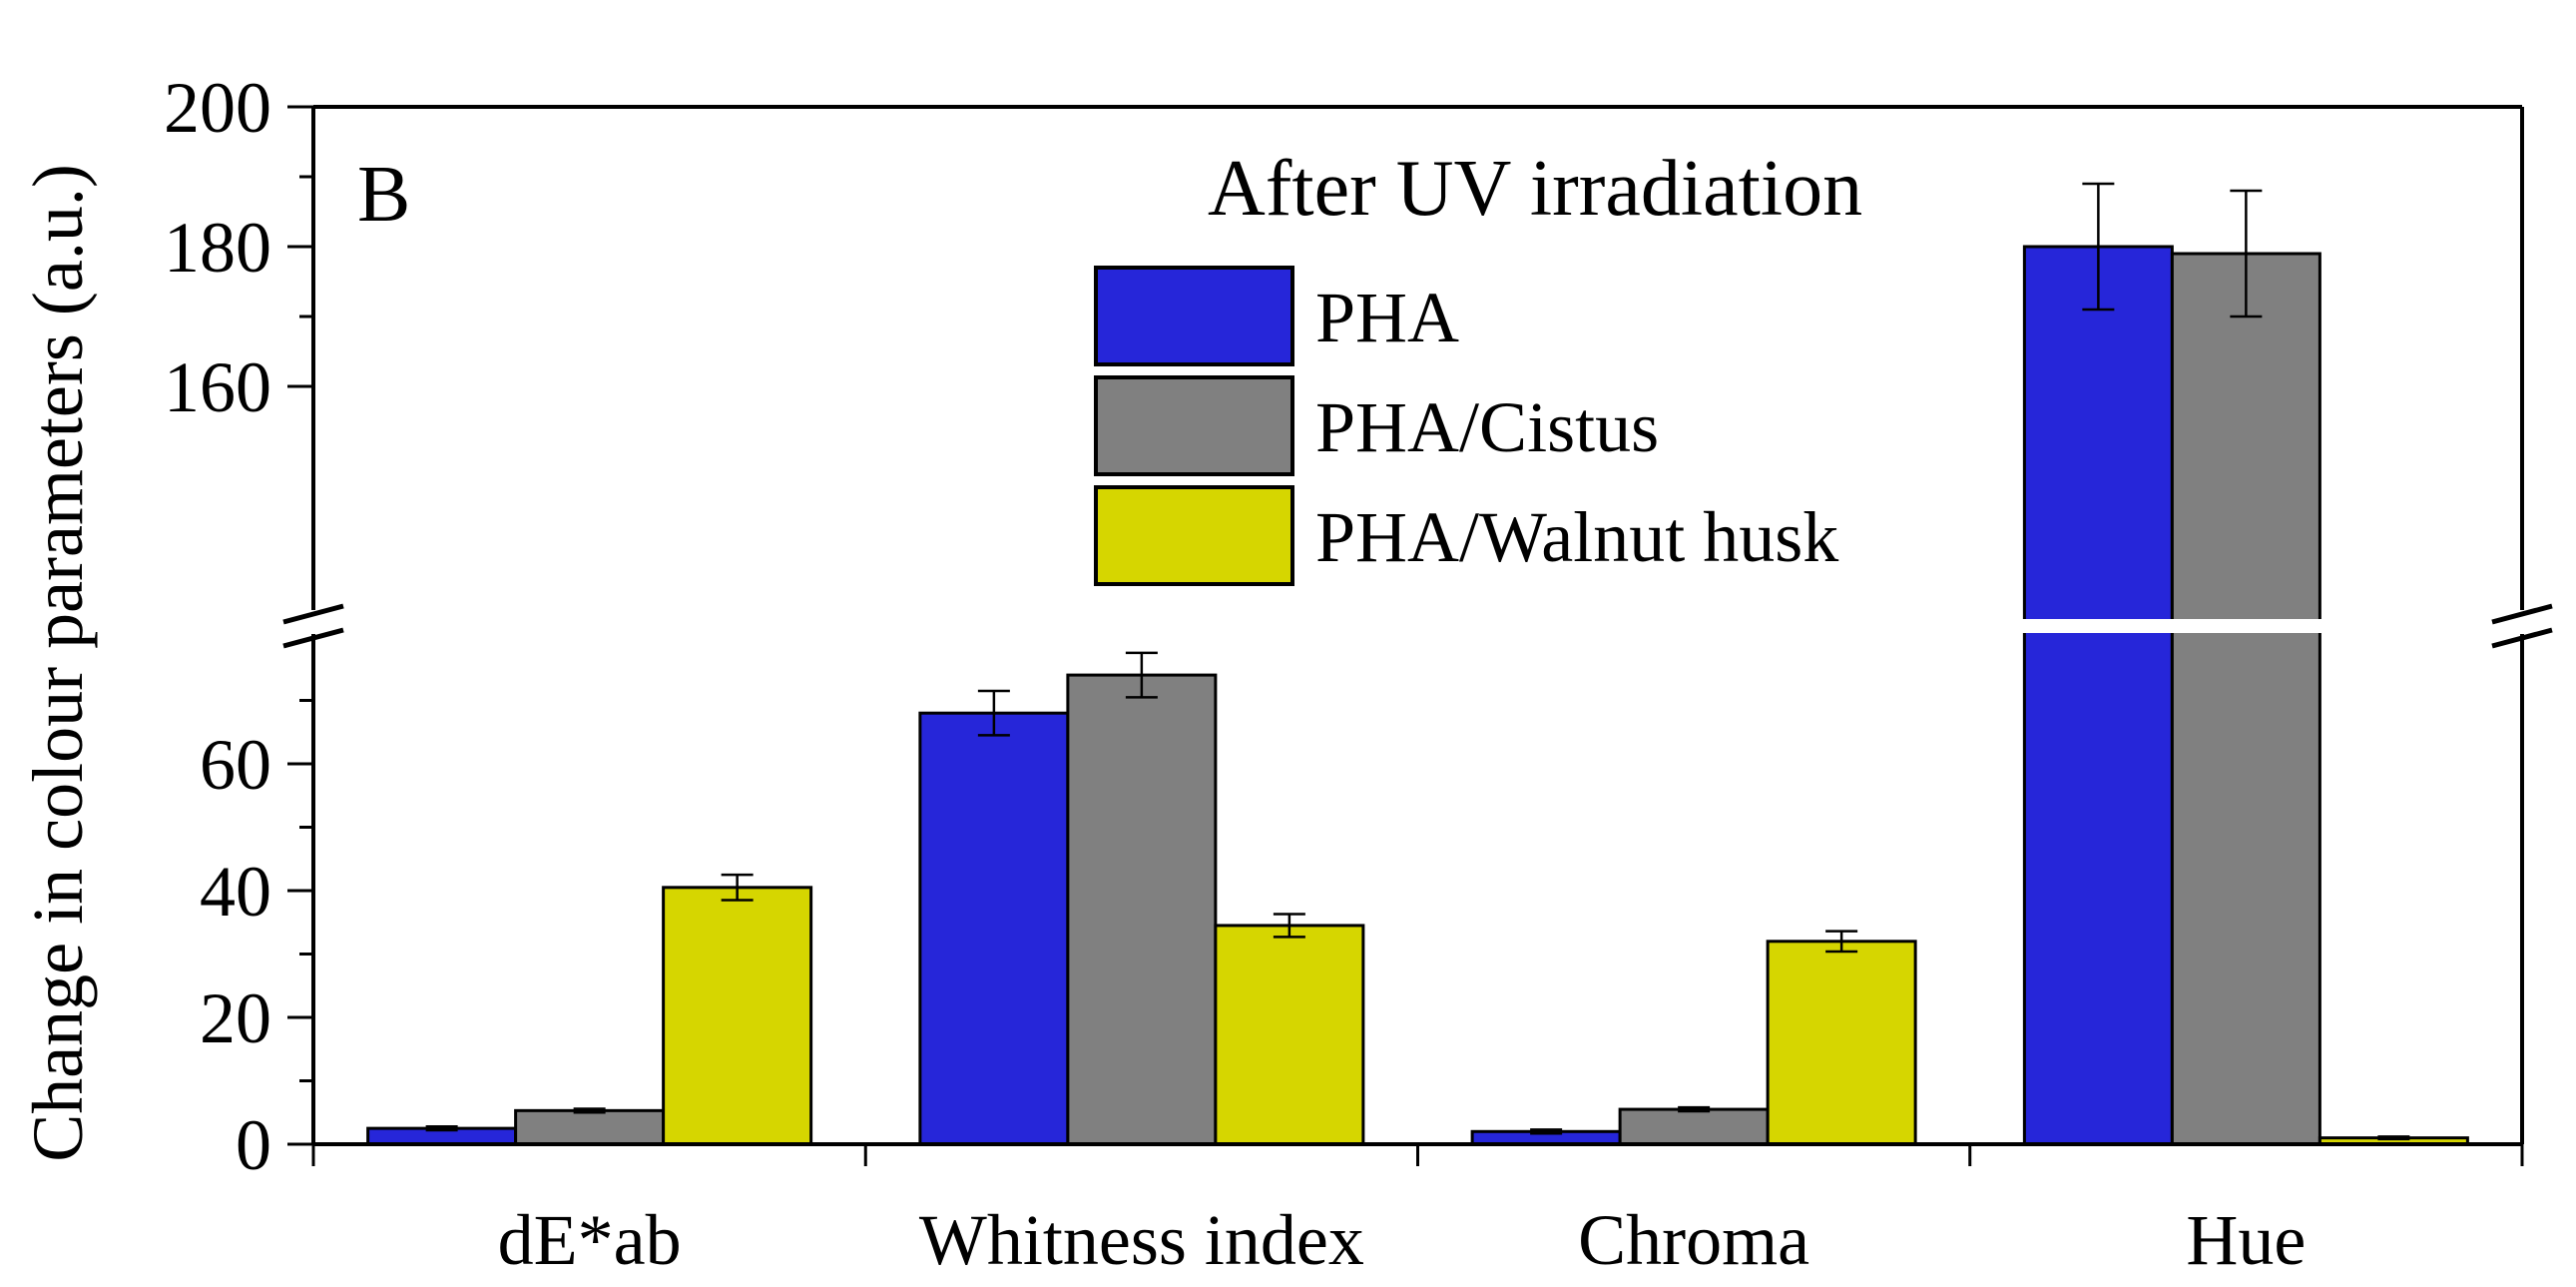  I want to click on panel-label: B, so click(384, 195).